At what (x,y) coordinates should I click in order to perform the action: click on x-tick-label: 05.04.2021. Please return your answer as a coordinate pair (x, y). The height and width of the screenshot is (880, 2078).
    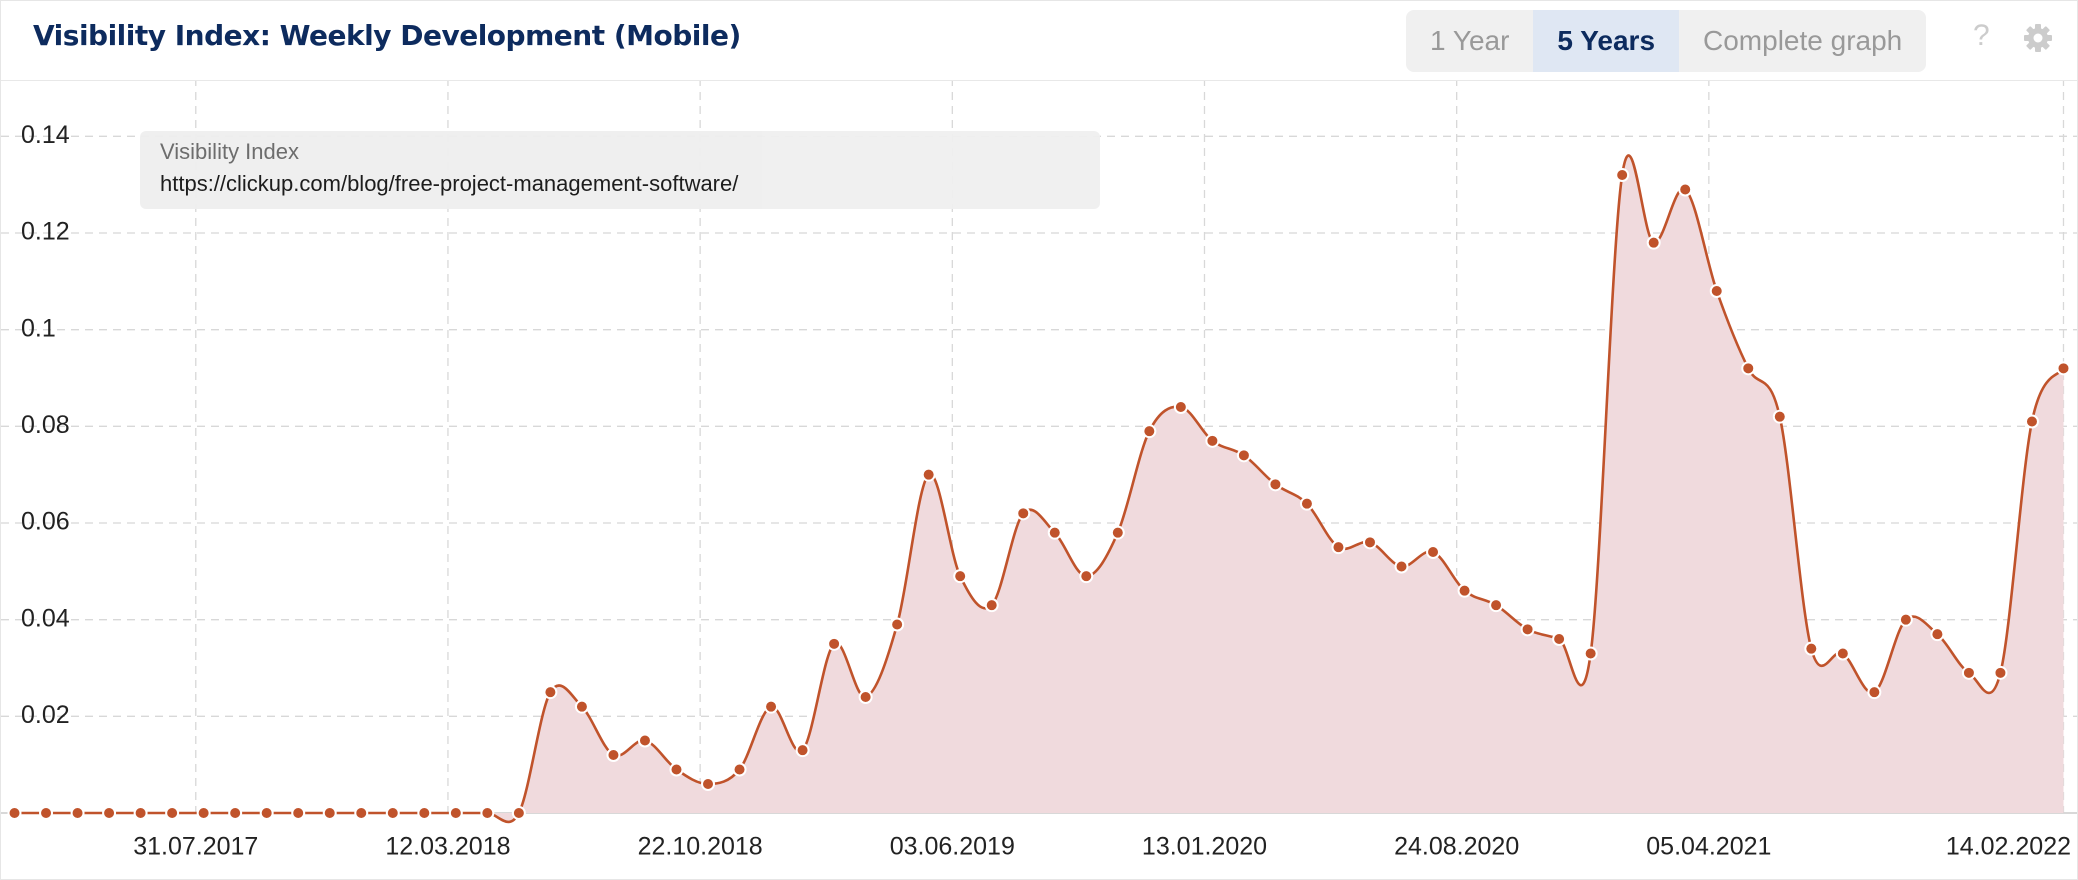
    Looking at the image, I should click on (1708, 847).